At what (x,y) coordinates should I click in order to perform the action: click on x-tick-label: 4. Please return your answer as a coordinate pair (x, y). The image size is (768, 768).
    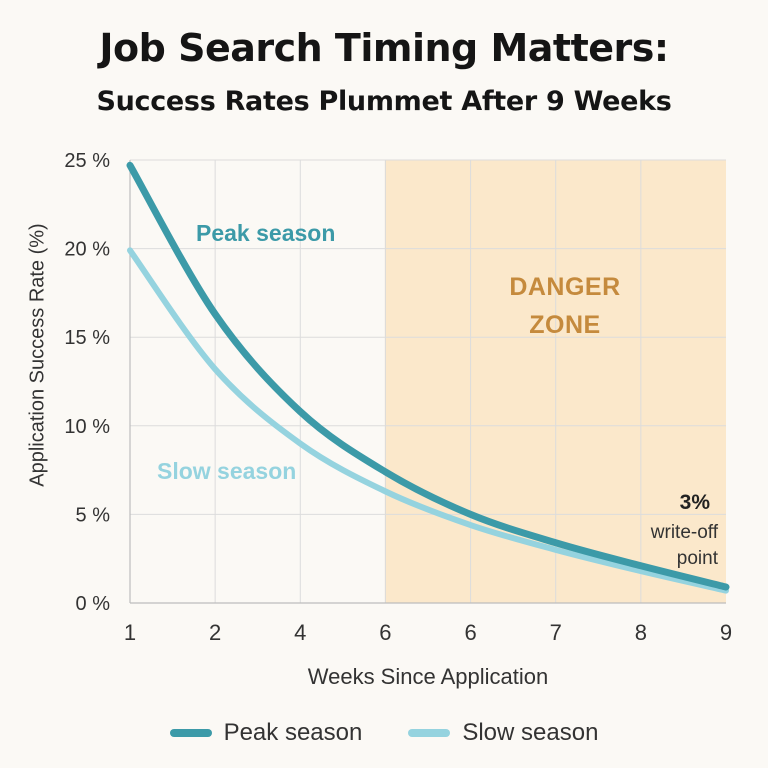
    Looking at the image, I should click on (300, 632).